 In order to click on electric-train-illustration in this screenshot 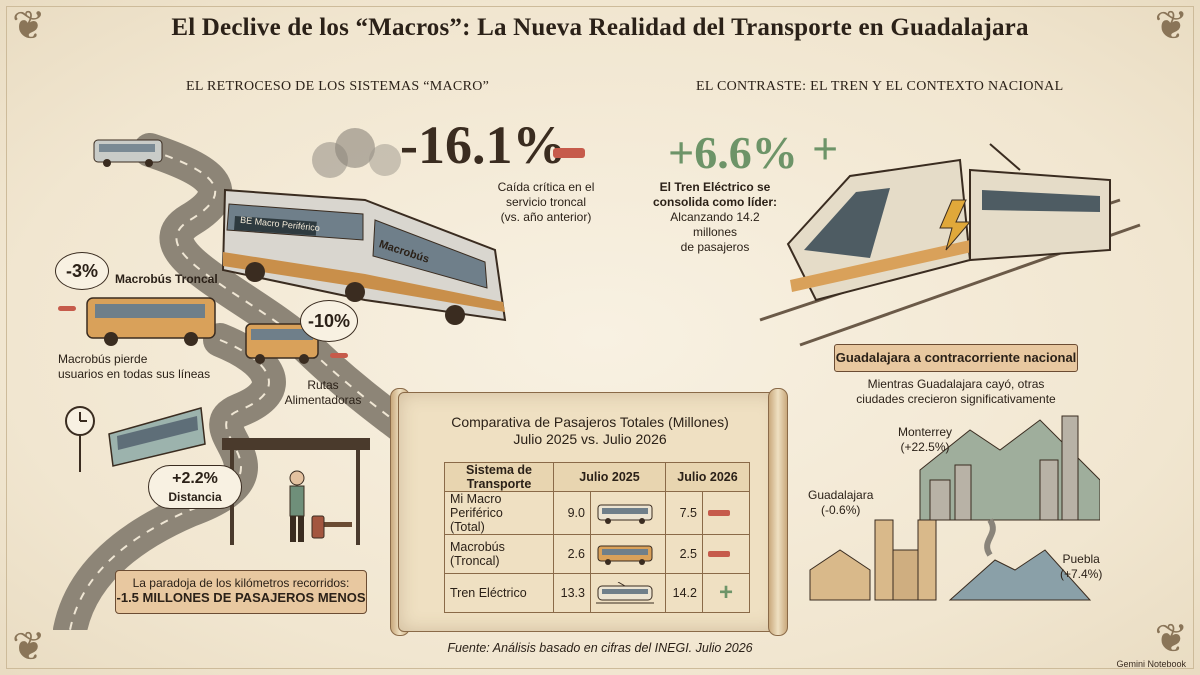, I will do `click(950, 245)`.